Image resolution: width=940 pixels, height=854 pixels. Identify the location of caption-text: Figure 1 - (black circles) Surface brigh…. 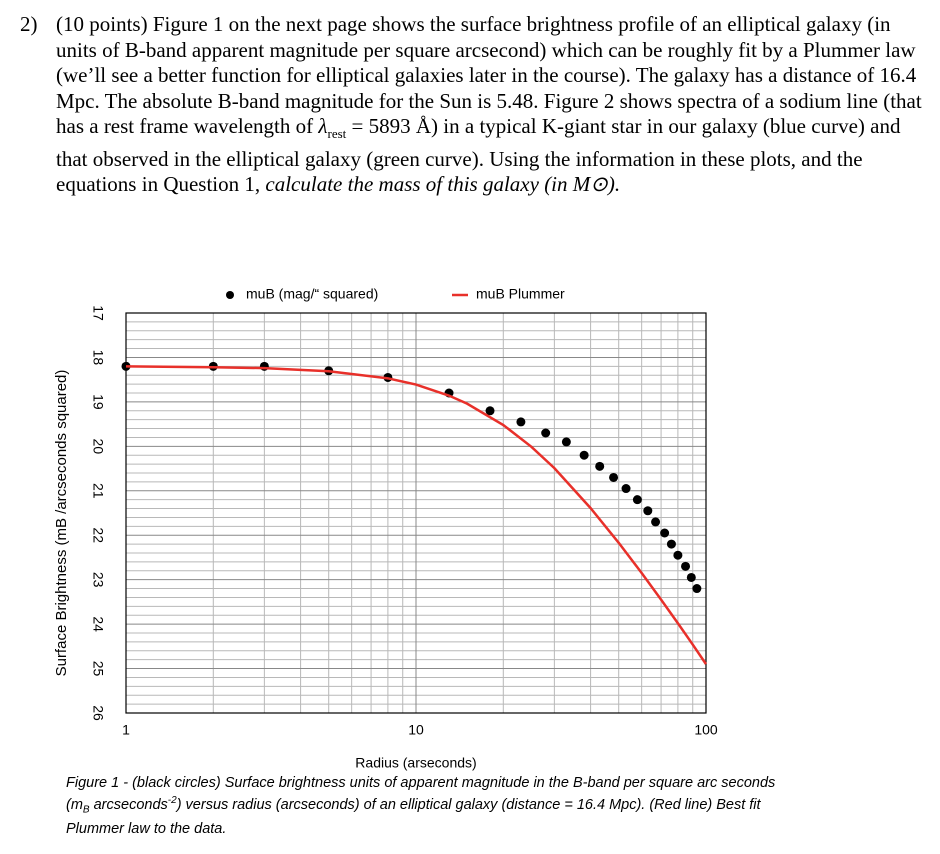
(421, 794).